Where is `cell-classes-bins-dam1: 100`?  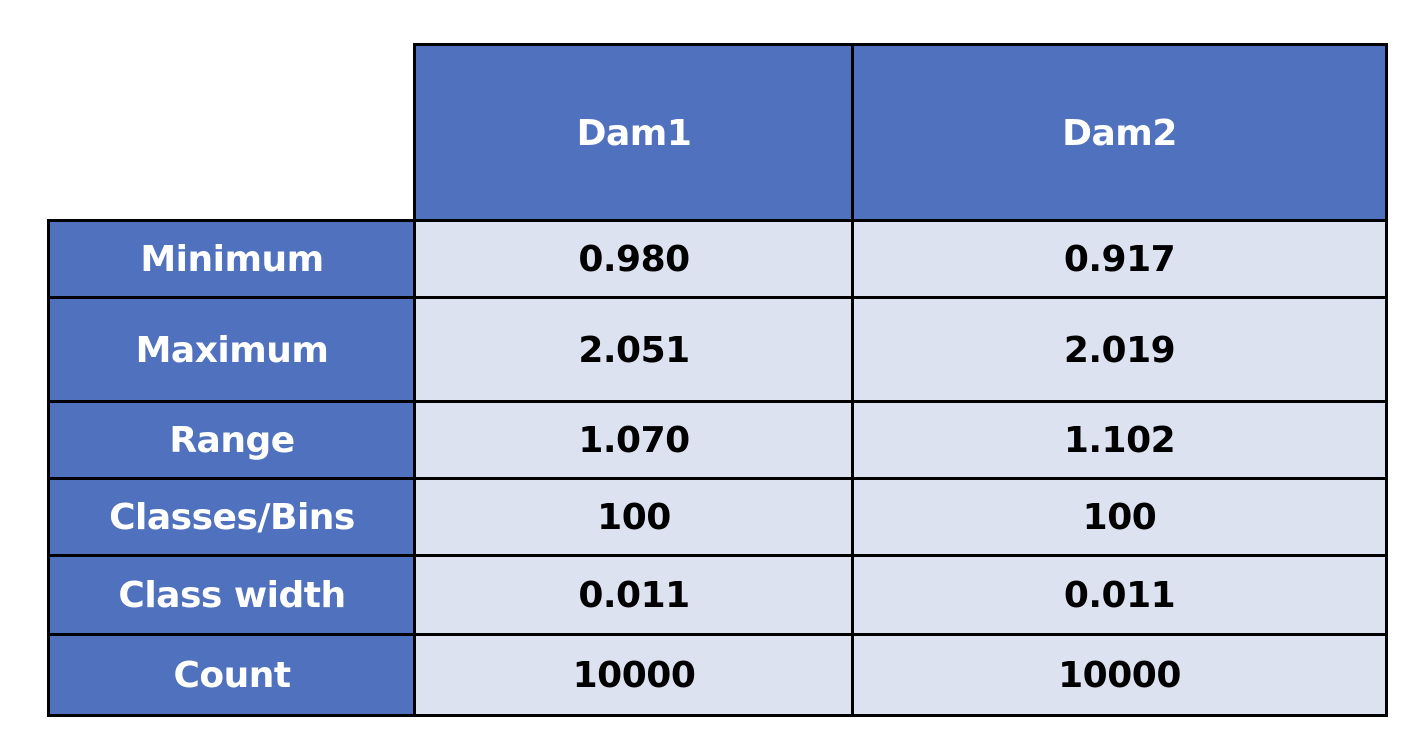
cell-classes-bins-dam1: 100 is located at coordinates (634, 517).